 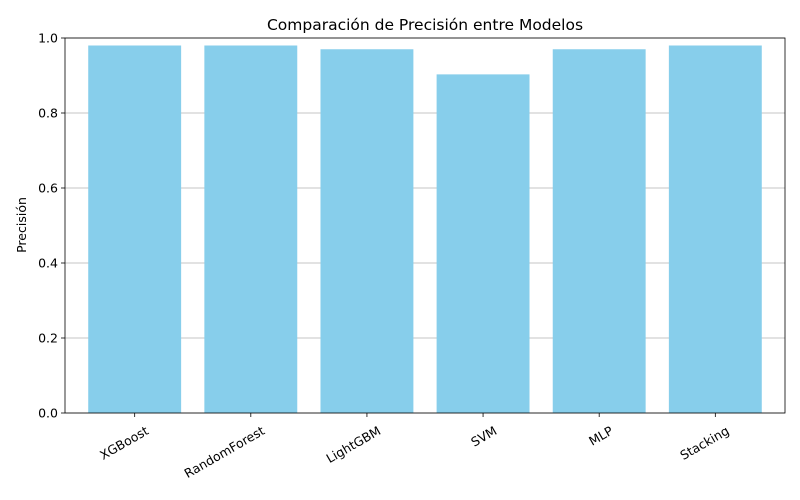 What do you see at coordinates (425, 25) in the screenshot?
I see `chart-title: Comparación de Precisión entre Modelos` at bounding box center [425, 25].